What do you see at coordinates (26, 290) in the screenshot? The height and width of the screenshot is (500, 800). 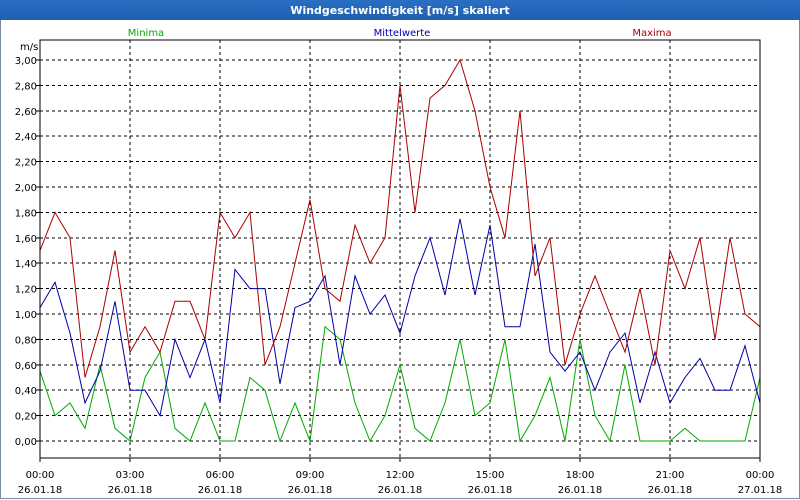 I see `y-tick-label: 1,20` at bounding box center [26, 290].